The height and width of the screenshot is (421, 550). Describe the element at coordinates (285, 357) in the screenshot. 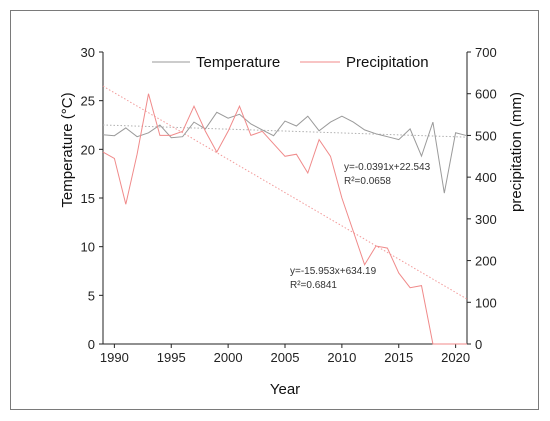

I see `x-tick-label: 2005` at that location.